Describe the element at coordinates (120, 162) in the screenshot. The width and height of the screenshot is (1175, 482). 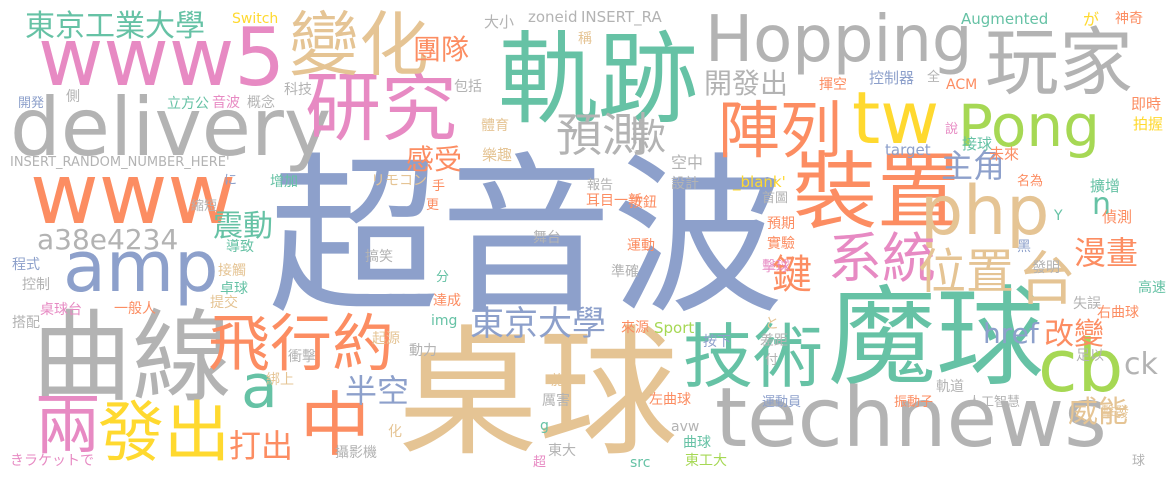
I see `word-insert-random-number-here: INSERT_RANDOM_NUMBER_HERE'` at that location.